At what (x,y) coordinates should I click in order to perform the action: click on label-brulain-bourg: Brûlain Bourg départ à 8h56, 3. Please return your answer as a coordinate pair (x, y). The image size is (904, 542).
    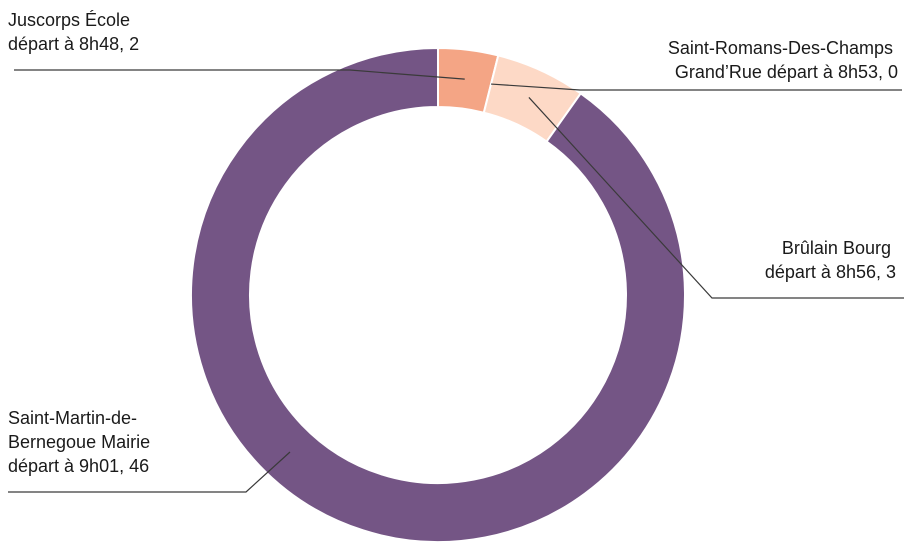
    Looking at the image, I should click on (830, 260).